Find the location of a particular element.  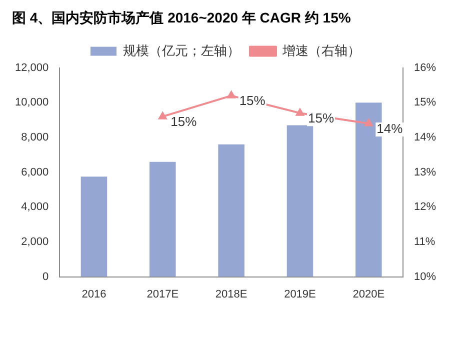

x-tick-label: 2019E is located at coordinates (300, 294).